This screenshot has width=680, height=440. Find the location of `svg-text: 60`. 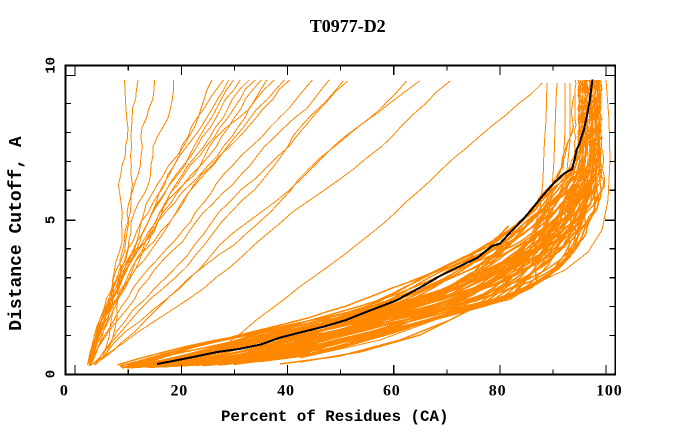

svg-text: 60 is located at coordinates (392, 391).